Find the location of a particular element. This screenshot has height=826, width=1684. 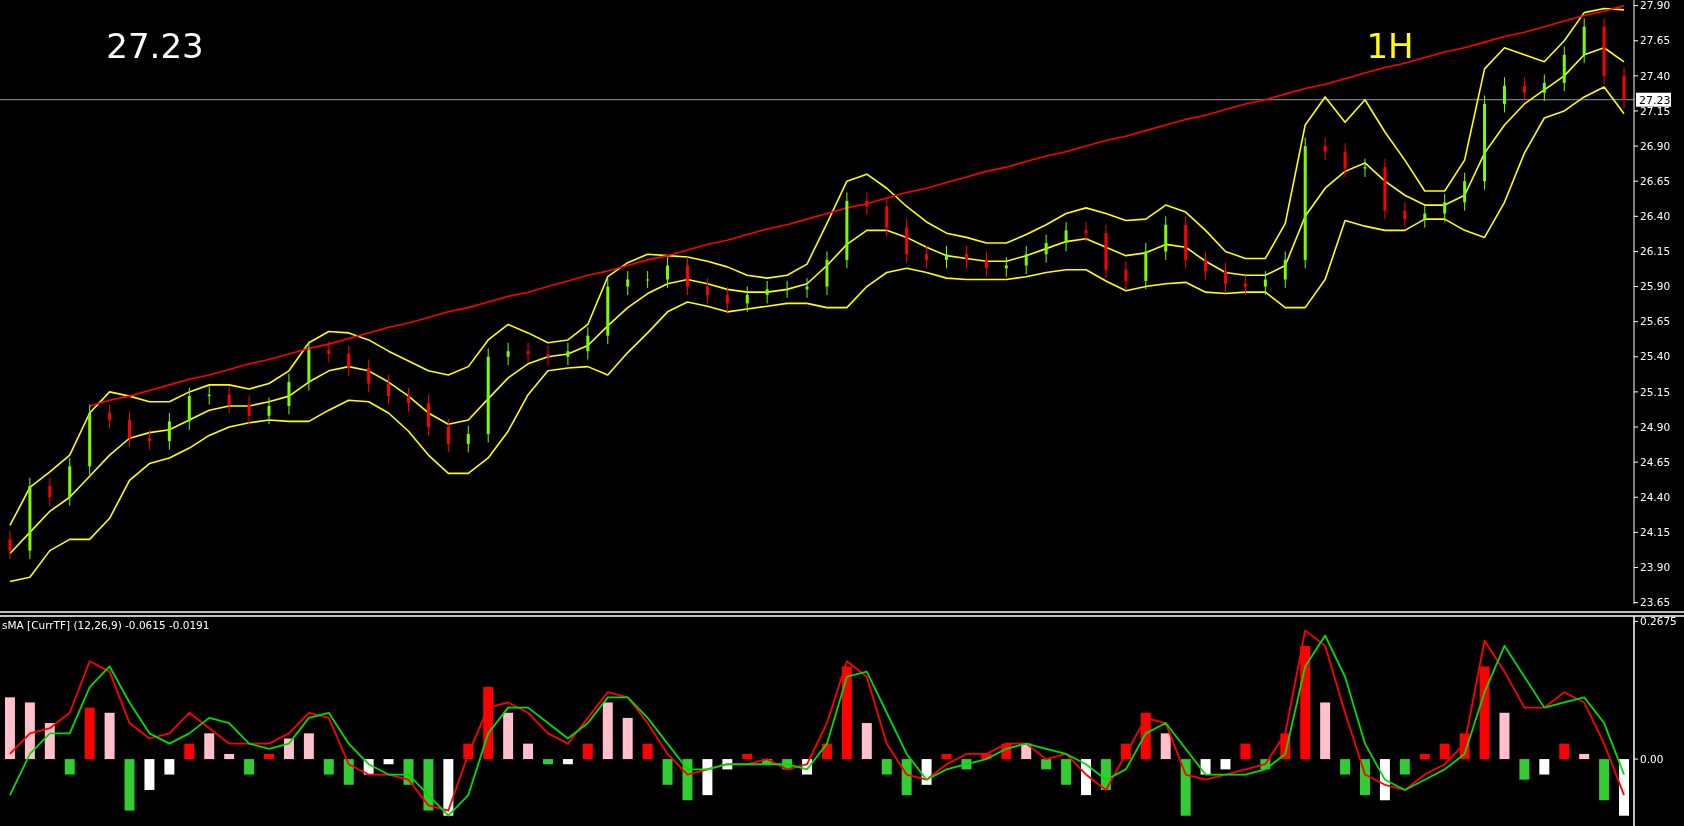

y-tick-label: 25.65 is located at coordinates (1655, 321).